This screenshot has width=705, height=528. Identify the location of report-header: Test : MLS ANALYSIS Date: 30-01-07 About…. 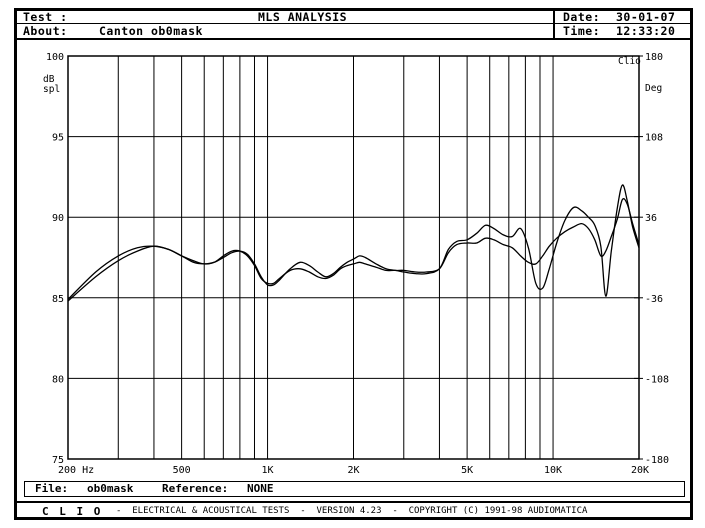
(353, 24).